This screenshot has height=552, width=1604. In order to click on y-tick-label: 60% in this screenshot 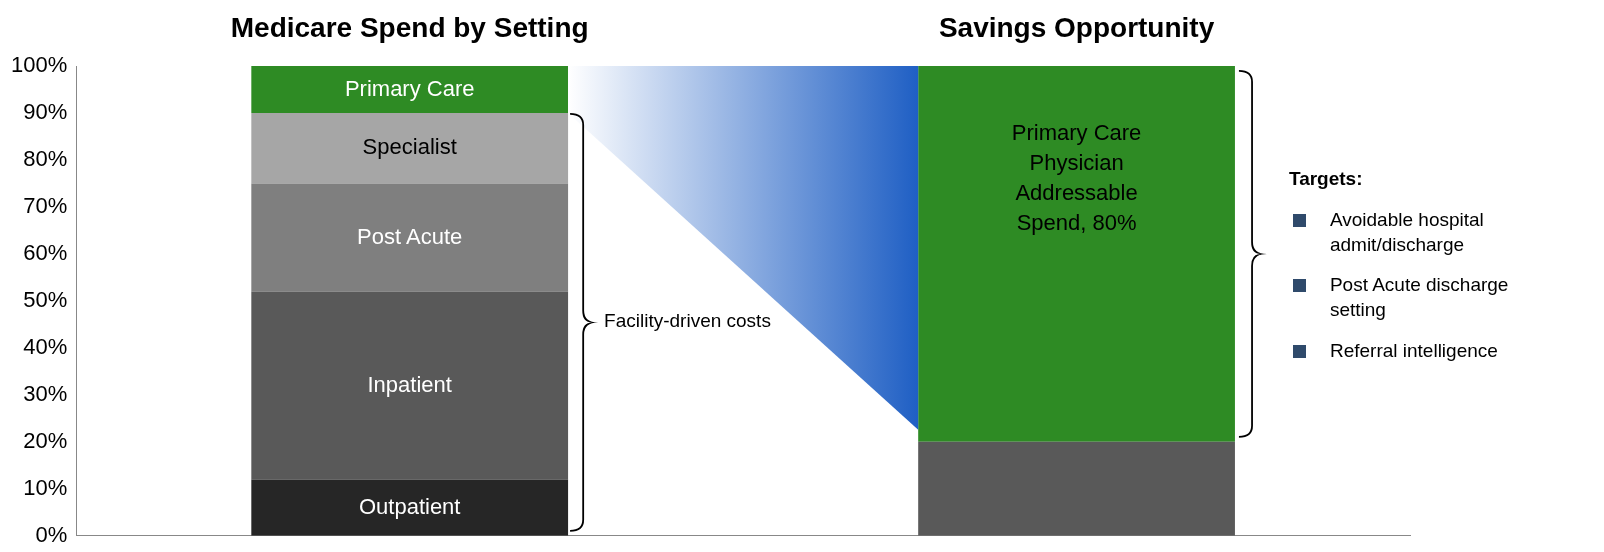, I will do `click(45, 252)`.